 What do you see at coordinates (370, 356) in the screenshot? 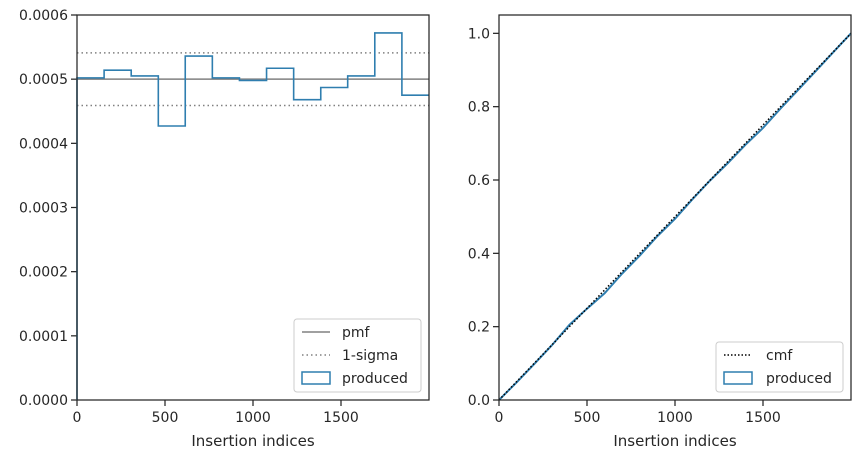
I see `legend-label-1-sigma: 1-sigma` at bounding box center [370, 356].